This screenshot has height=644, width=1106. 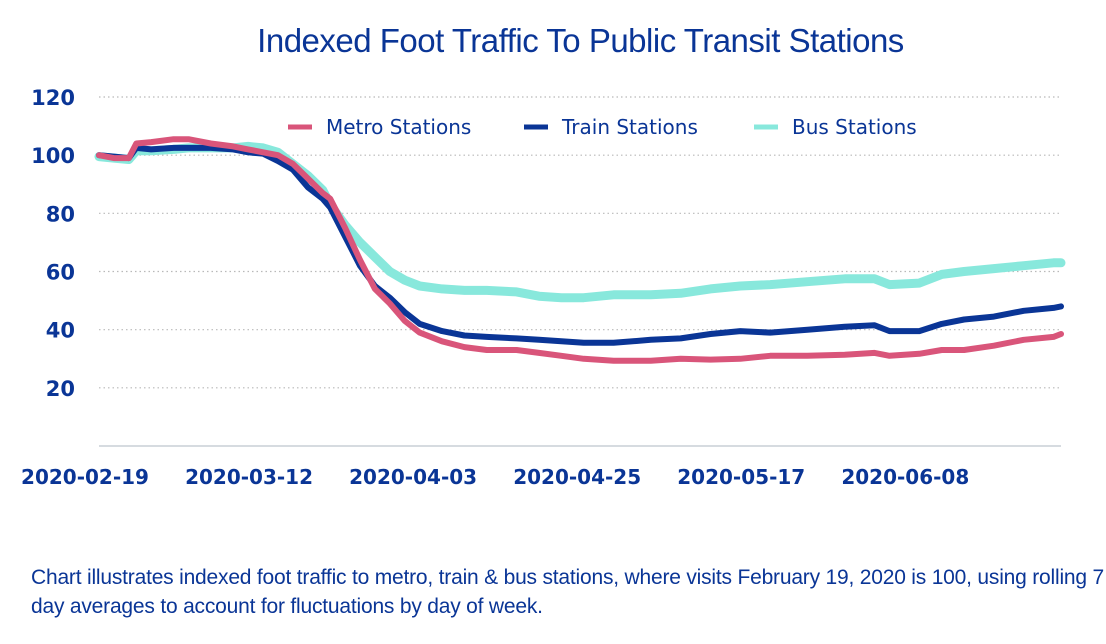 I want to click on legend: Metro Stations Train Stations Bus Stations, so click(x=602, y=127).